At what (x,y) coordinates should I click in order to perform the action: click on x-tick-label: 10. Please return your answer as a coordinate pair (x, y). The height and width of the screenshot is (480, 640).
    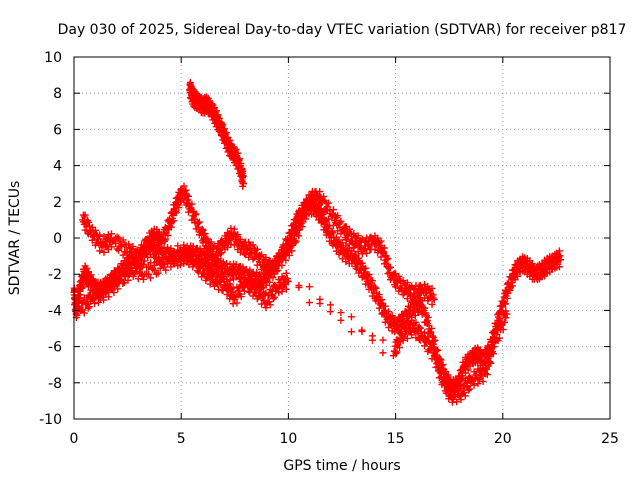
    Looking at the image, I should click on (288, 439).